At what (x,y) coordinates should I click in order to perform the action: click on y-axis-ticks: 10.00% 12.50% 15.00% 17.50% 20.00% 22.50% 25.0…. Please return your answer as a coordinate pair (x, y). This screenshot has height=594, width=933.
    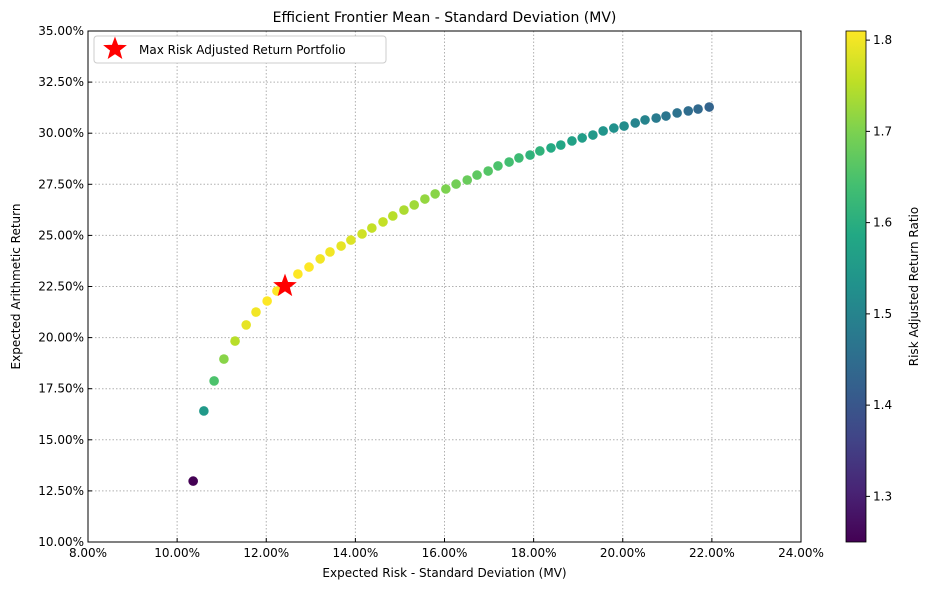
    Looking at the image, I should click on (65, 286).